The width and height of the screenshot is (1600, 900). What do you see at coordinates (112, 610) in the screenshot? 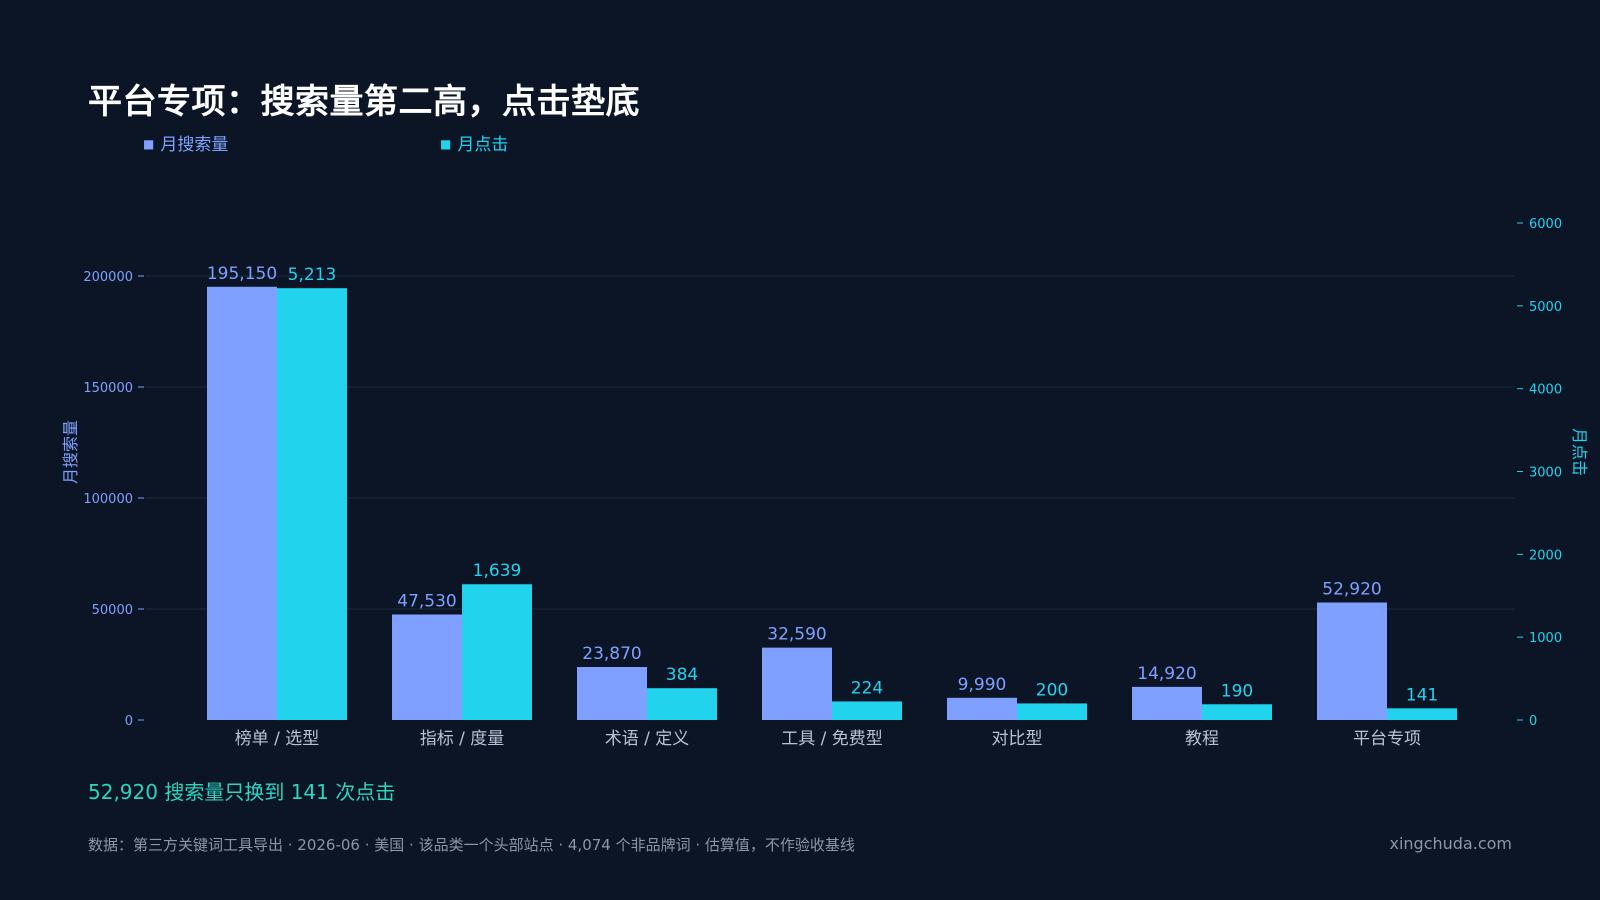
I see `left-tick-label: 50000` at bounding box center [112, 610].